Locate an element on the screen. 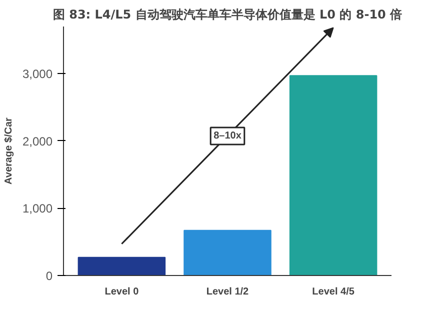 The height and width of the screenshot is (326, 421). x-tick-label: Level 1/2 is located at coordinates (228, 292).